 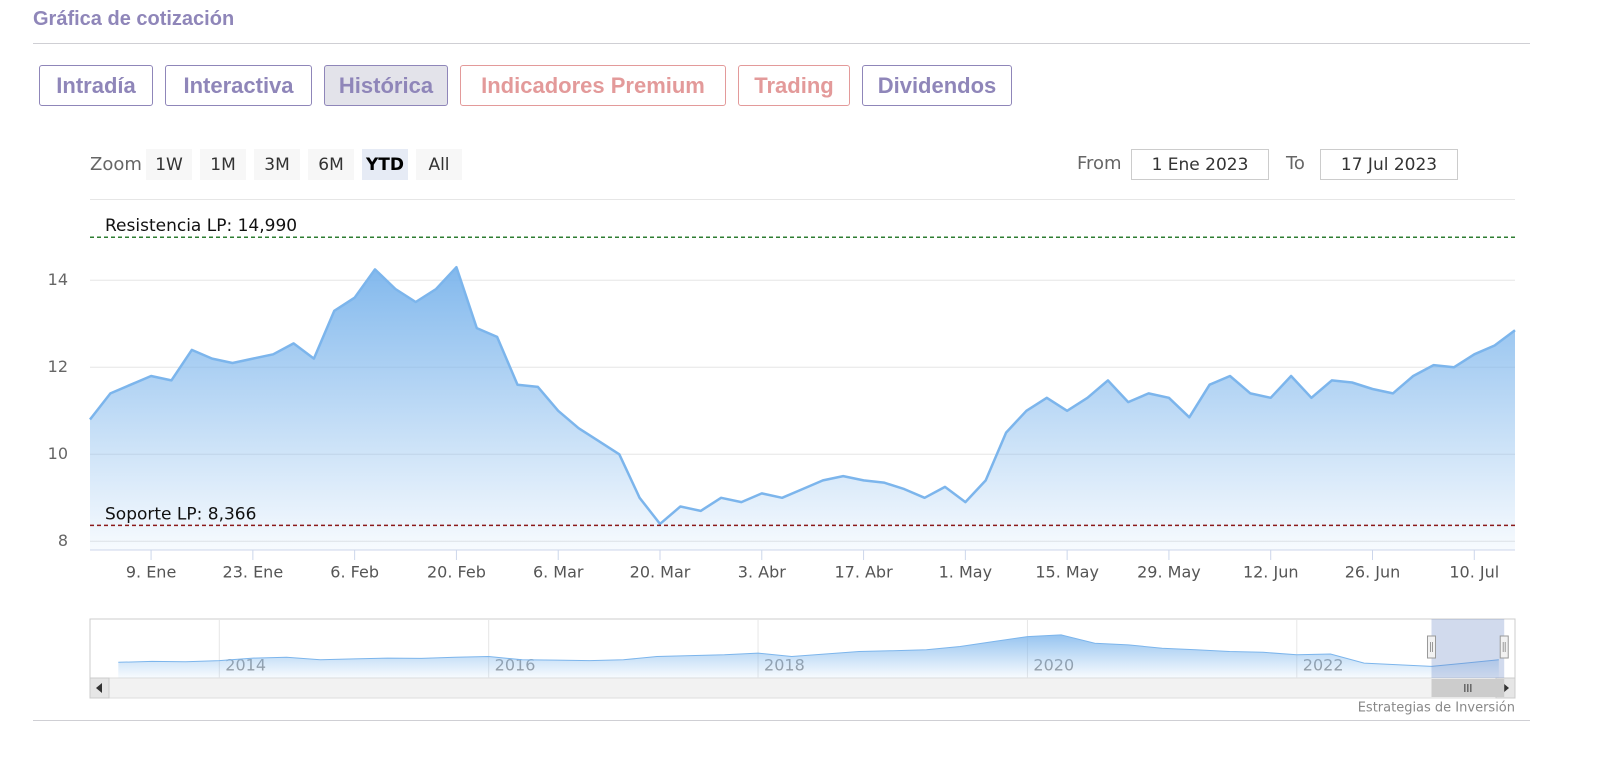 I want to click on zoom-button: YTD, so click(x=385, y=164).